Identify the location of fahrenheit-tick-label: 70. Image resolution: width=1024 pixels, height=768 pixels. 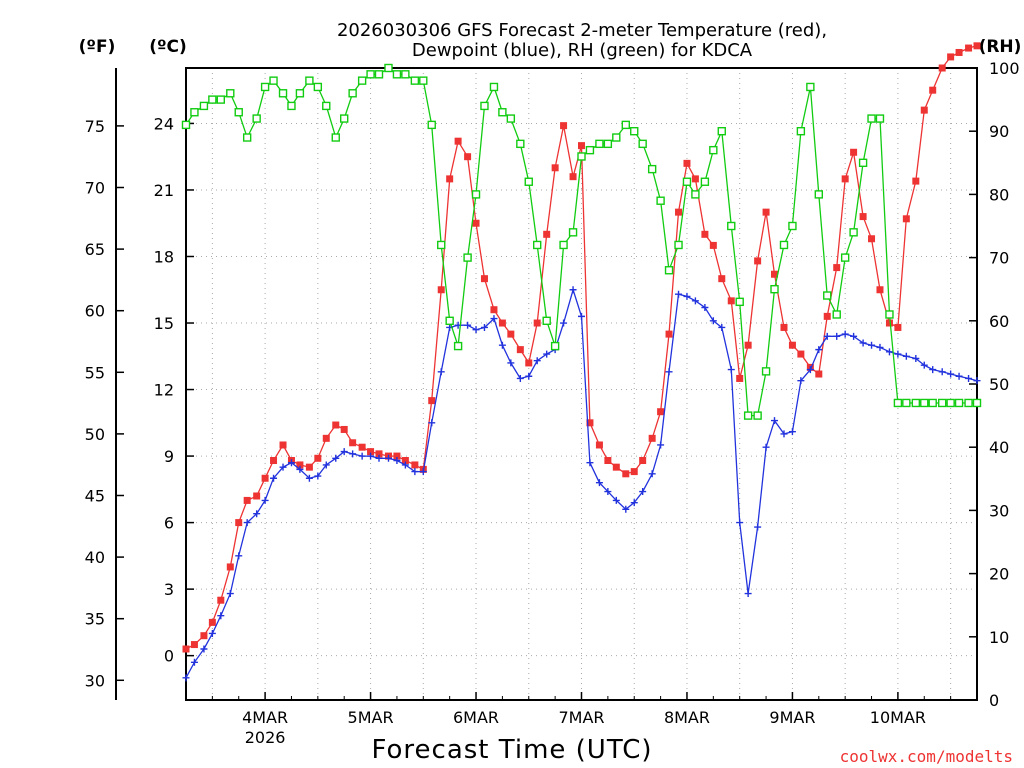
(95, 188).